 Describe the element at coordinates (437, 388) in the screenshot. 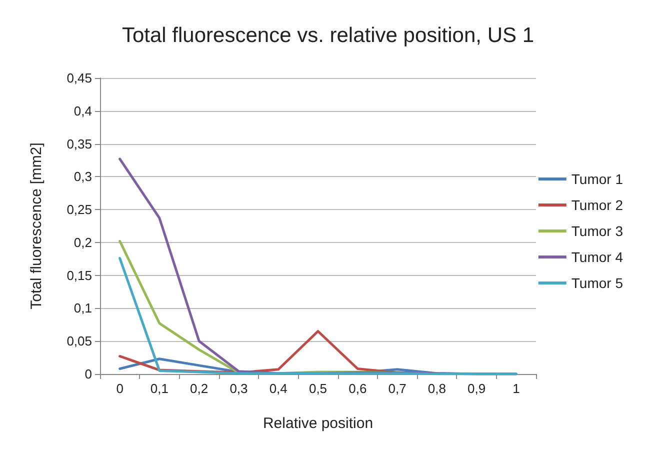

I see `x-tick-label: 0,8` at that location.